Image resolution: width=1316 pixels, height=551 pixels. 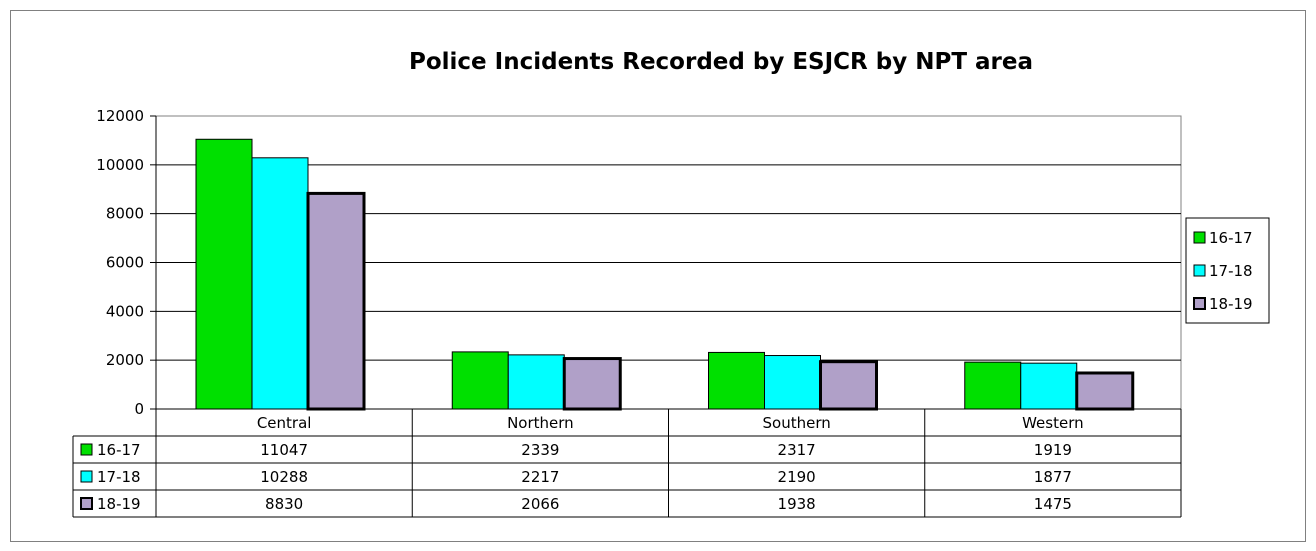 I want to click on bar-16-17-southern, so click(x=736, y=380).